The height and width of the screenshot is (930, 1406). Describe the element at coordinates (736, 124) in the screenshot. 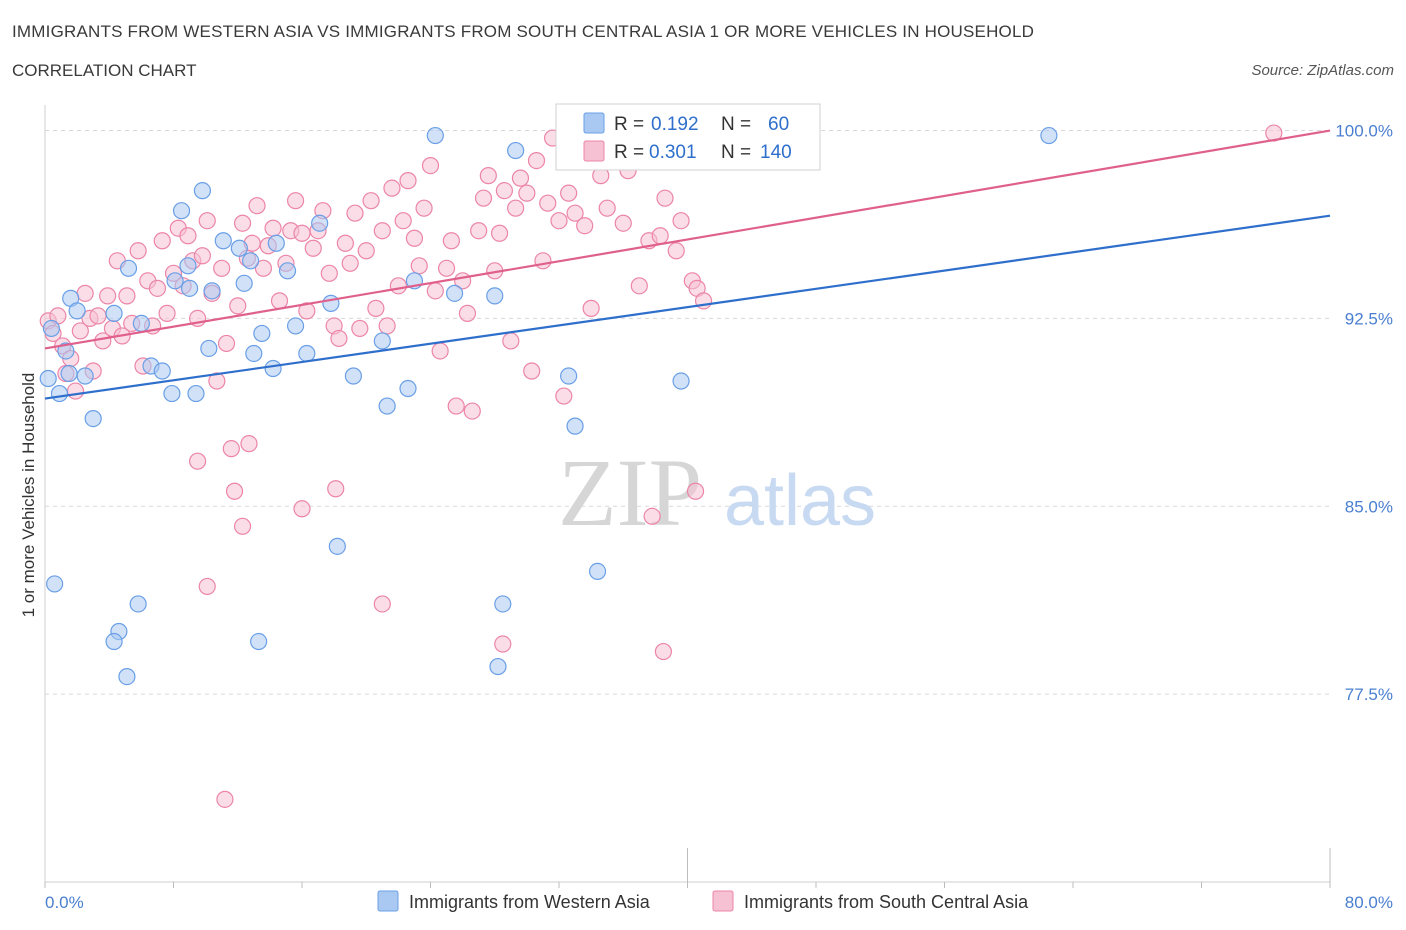

I see `legend-n-label-1: N =` at that location.